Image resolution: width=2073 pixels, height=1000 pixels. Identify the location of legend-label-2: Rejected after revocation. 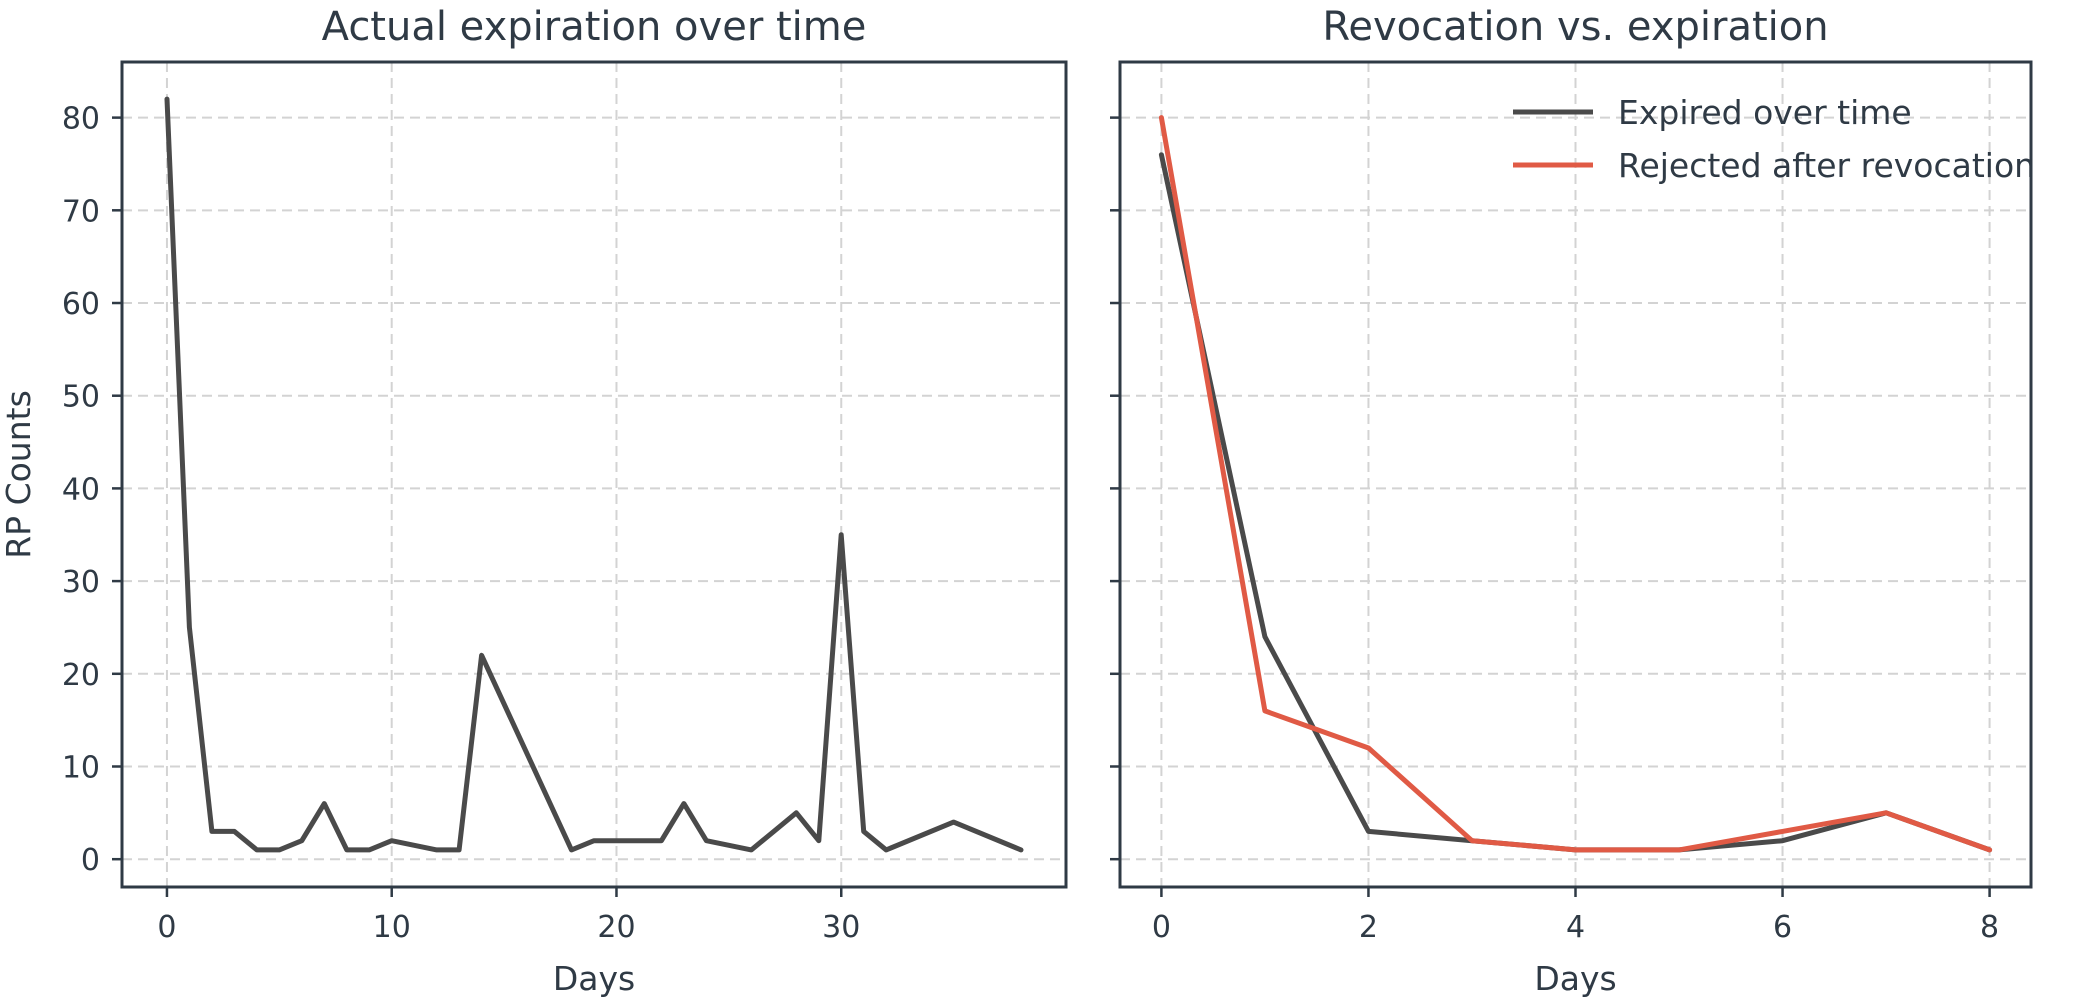
(1826, 165).